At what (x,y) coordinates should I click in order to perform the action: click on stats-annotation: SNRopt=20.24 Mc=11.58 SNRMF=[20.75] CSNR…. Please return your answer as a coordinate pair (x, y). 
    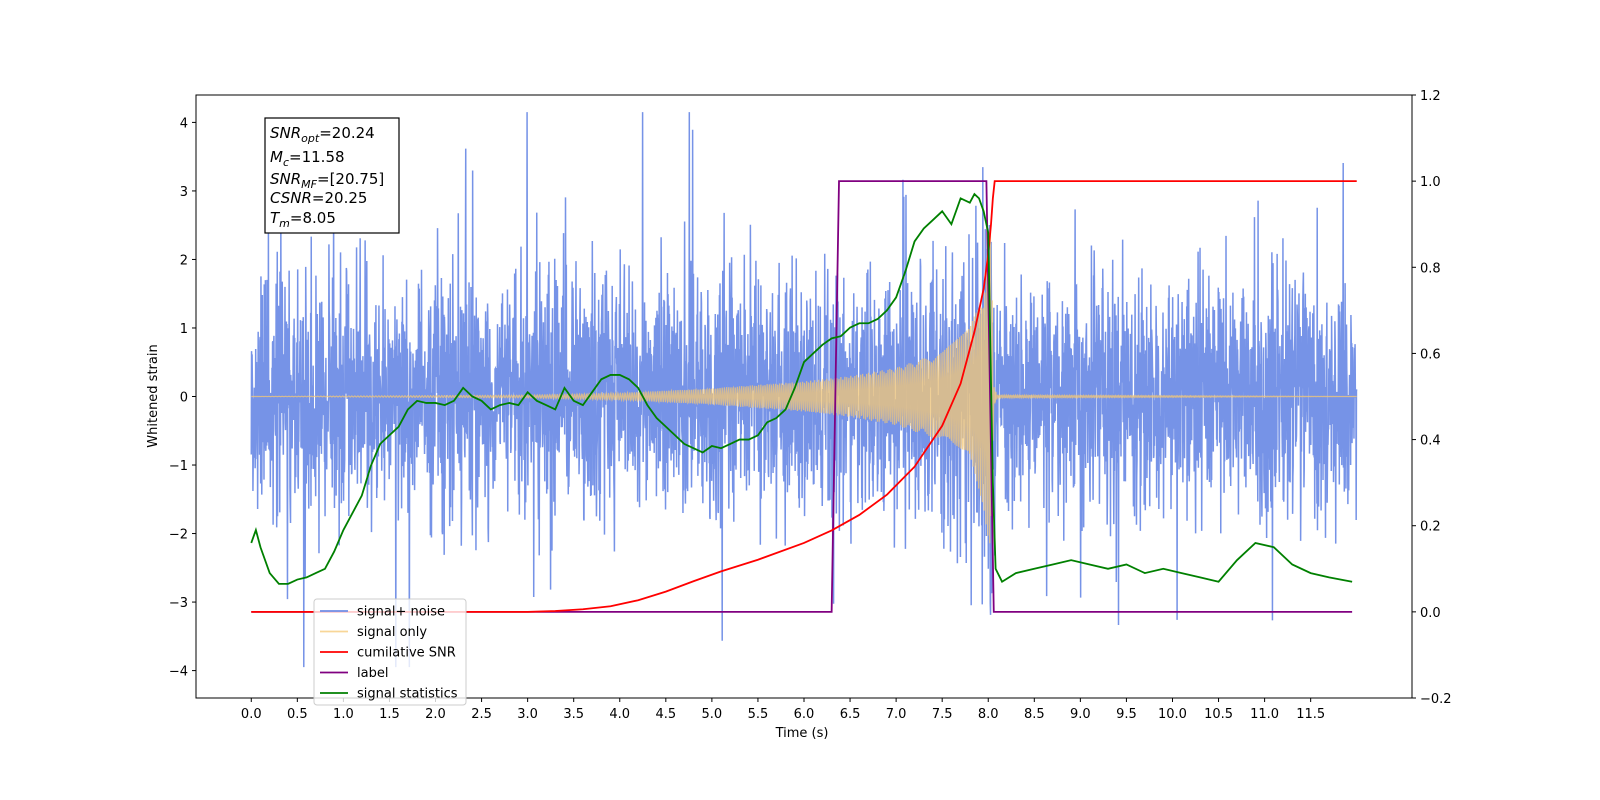
    Looking at the image, I should click on (332, 175).